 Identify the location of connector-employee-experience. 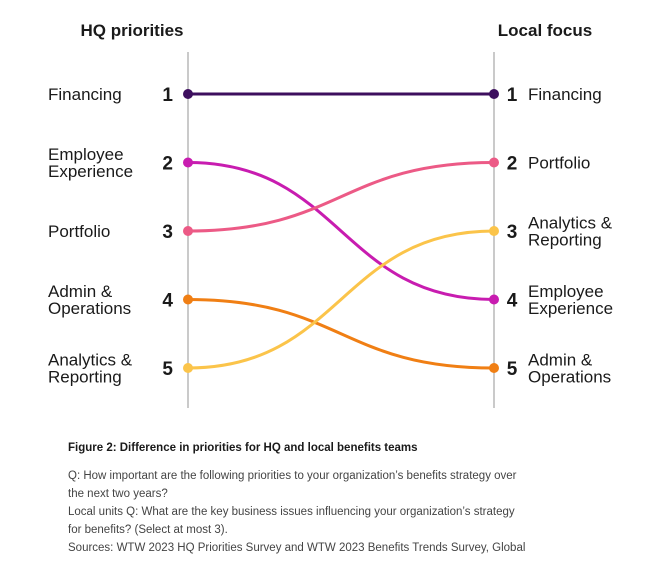
(341, 231).